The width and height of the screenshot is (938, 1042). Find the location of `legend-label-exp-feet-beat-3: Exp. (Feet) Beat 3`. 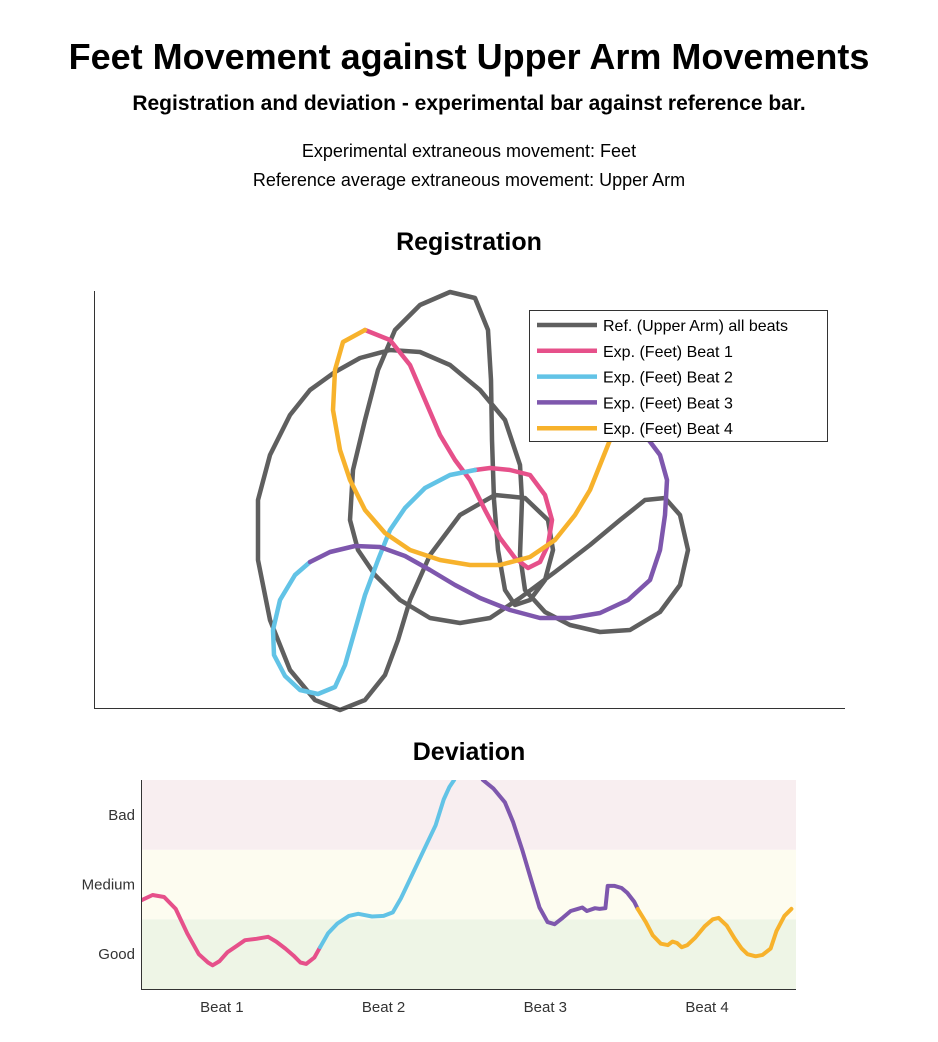

legend-label-exp-feet-beat-3: Exp. (Feet) Beat 3 is located at coordinates (668, 403).